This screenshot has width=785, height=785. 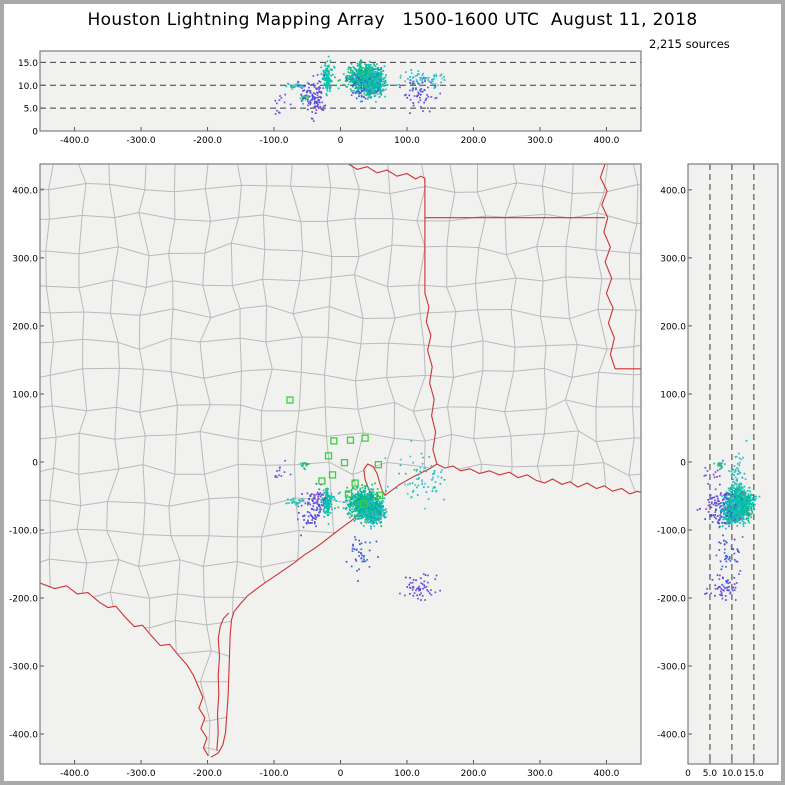 I want to click on sources-count-label: 2,215 sources, so click(x=689, y=44).